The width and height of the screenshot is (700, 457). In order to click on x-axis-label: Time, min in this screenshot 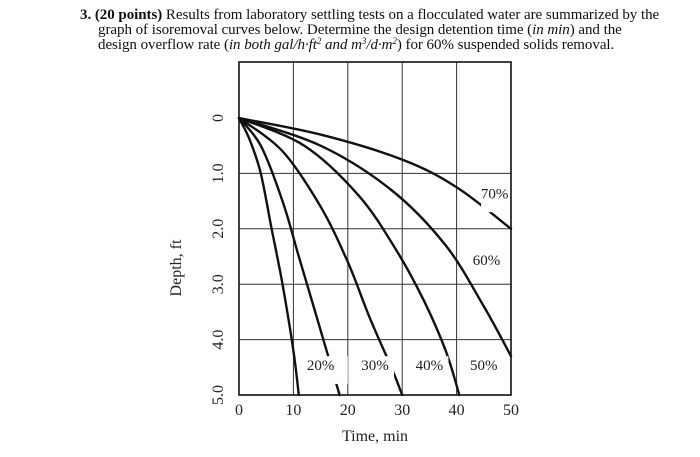, I will do `click(375, 436)`.